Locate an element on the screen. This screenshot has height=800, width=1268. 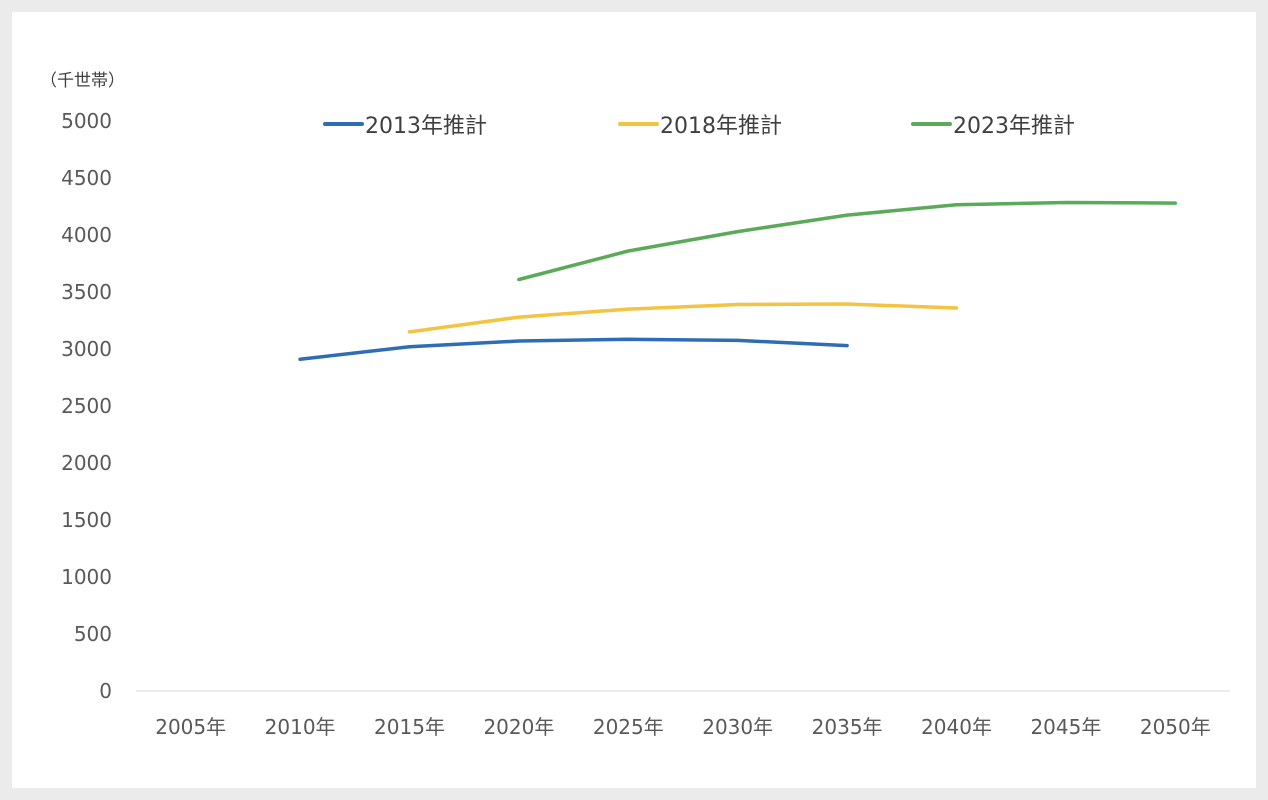
y-tick-label: 3500 is located at coordinates (86, 292).